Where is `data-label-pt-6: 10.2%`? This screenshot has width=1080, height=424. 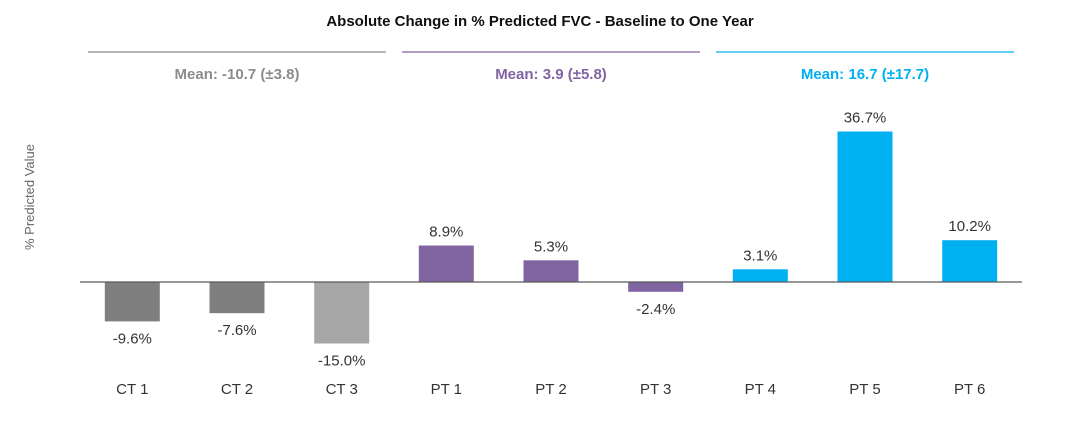 data-label-pt-6: 10.2% is located at coordinates (969, 226).